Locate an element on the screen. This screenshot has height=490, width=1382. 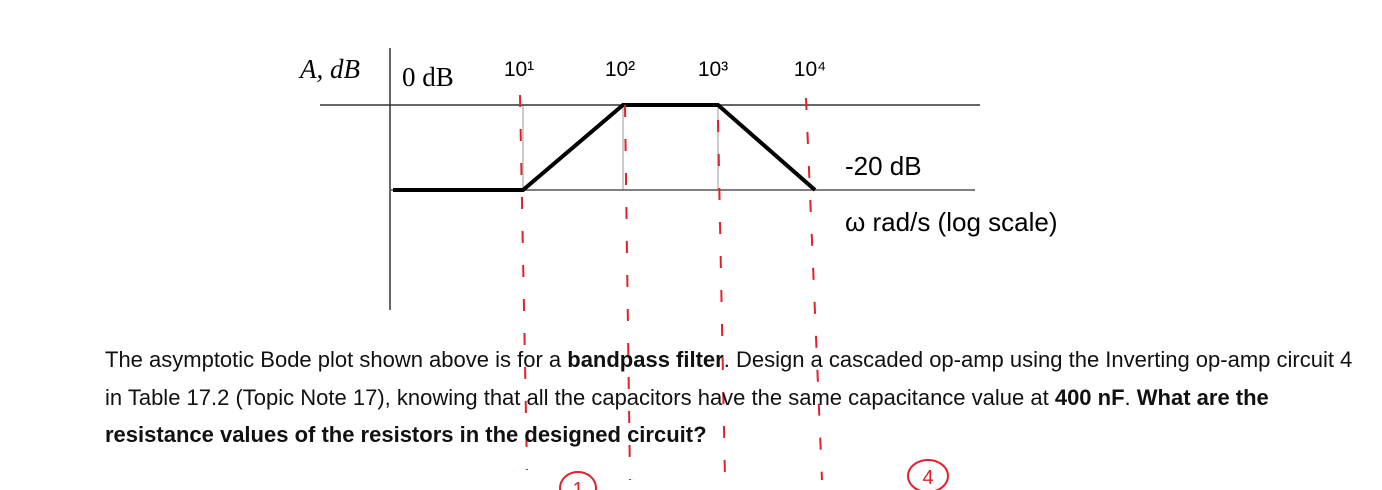
y-label: A, dB is located at coordinates (329, 69).